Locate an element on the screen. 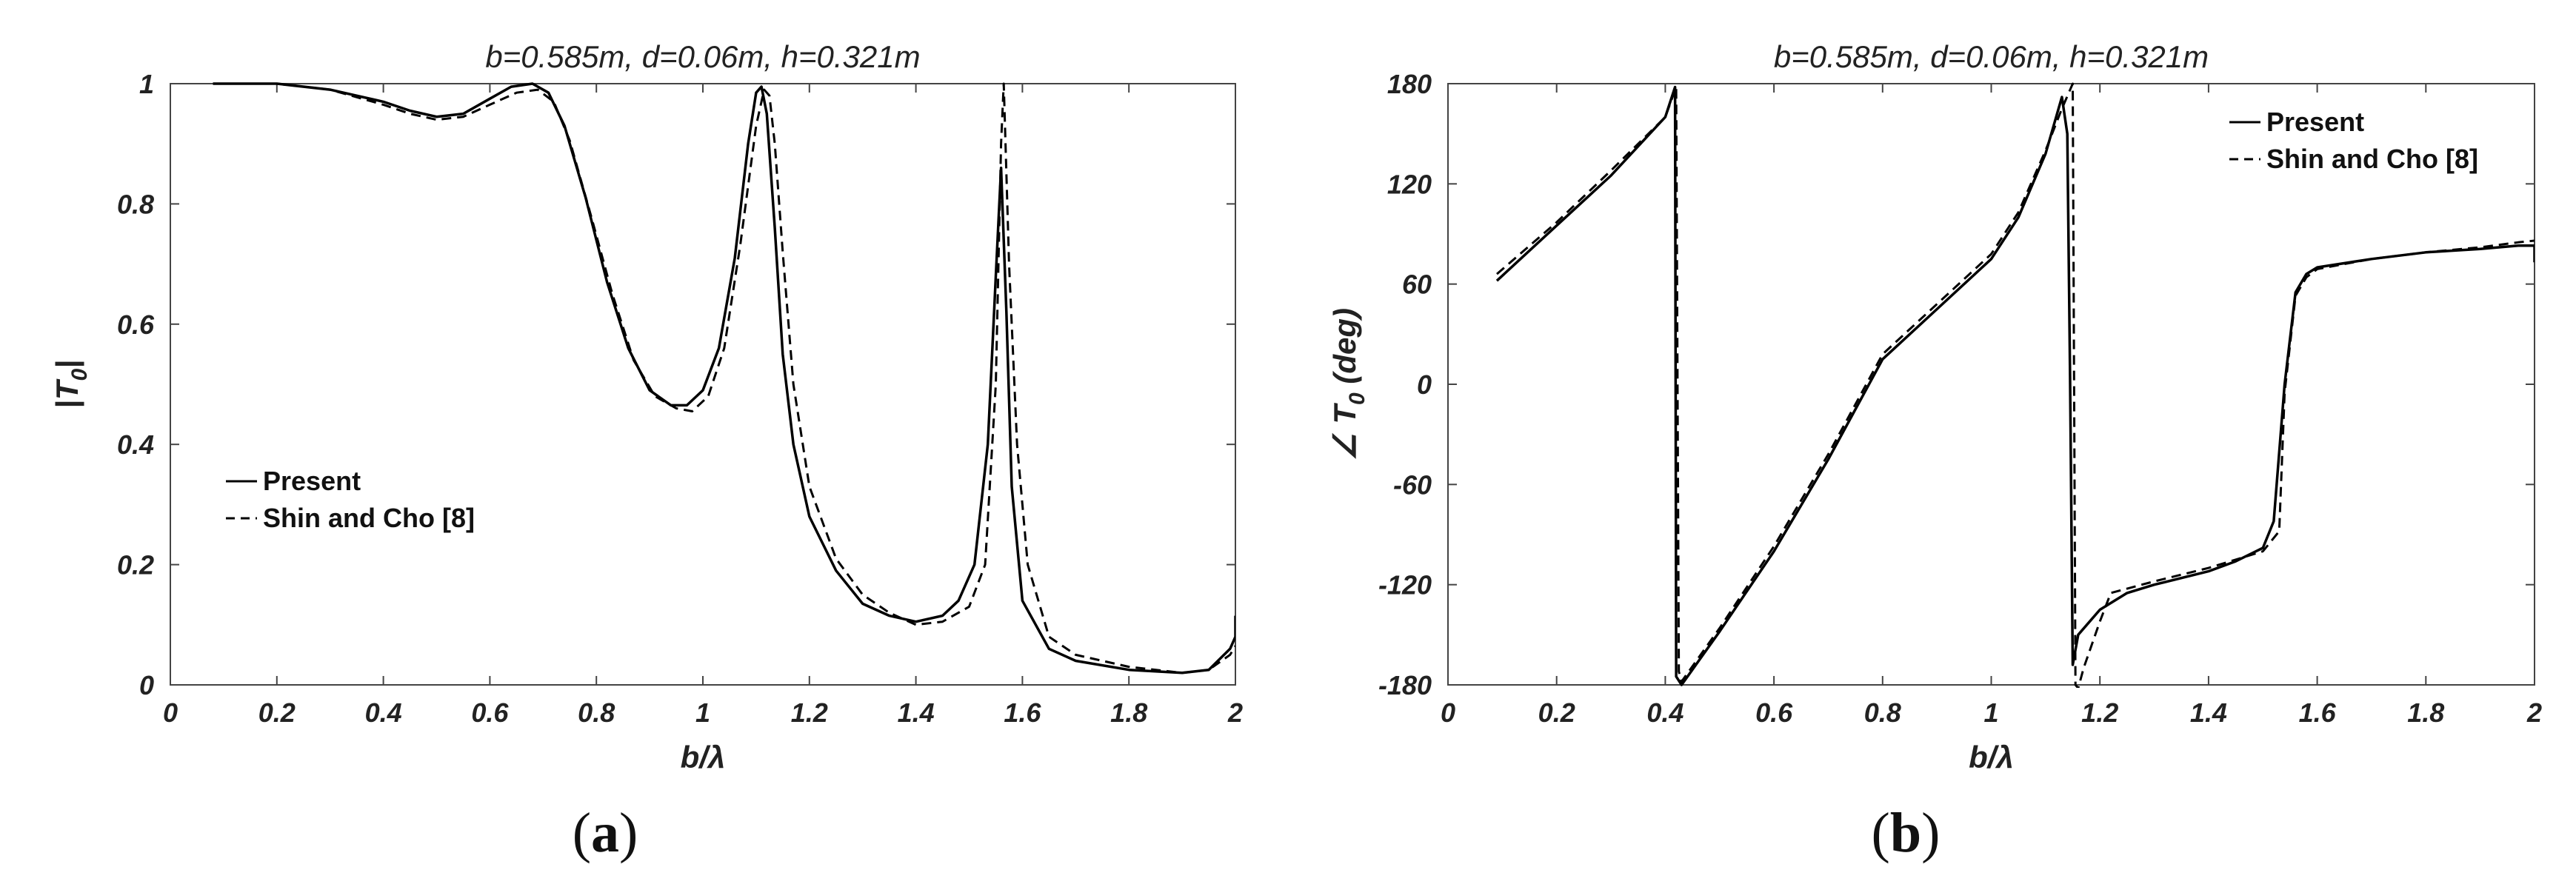 The height and width of the screenshot is (887, 2576). y-axis-label: |T0| is located at coordinates (71, 385).